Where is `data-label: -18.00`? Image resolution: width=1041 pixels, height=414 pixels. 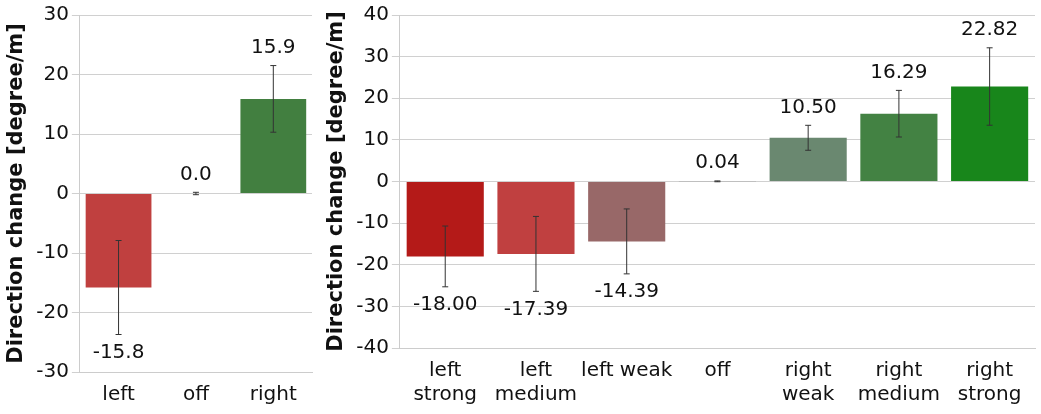 data-label: -18.00 is located at coordinates (445, 303).